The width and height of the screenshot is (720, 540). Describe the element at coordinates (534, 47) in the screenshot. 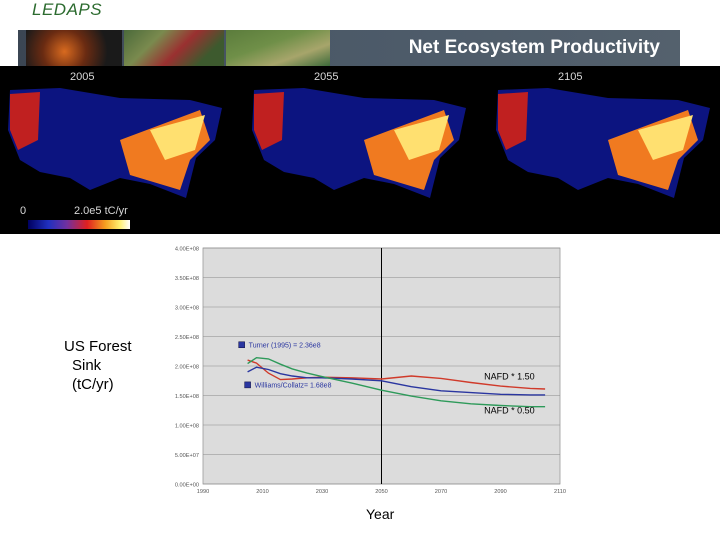

I see `page-title: Net Ecosystem Productivity` at that location.